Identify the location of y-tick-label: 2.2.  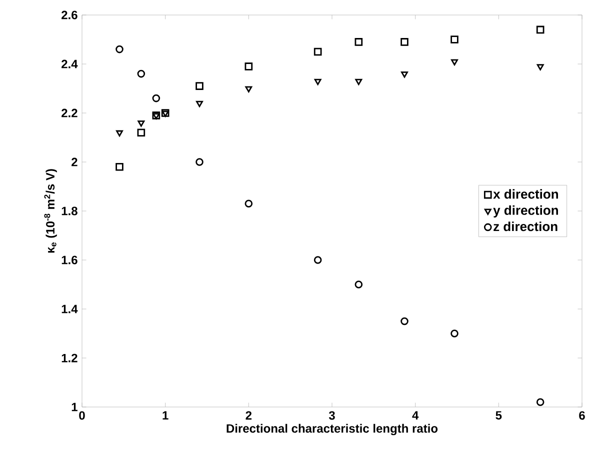
(70, 113).